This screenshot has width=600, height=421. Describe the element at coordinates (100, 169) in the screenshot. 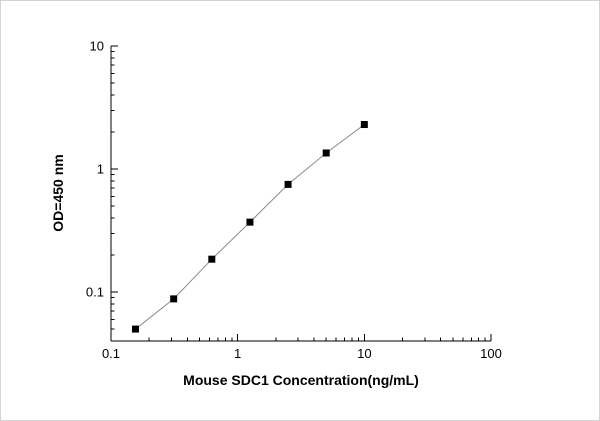

I see `y-tick-label: 1` at that location.